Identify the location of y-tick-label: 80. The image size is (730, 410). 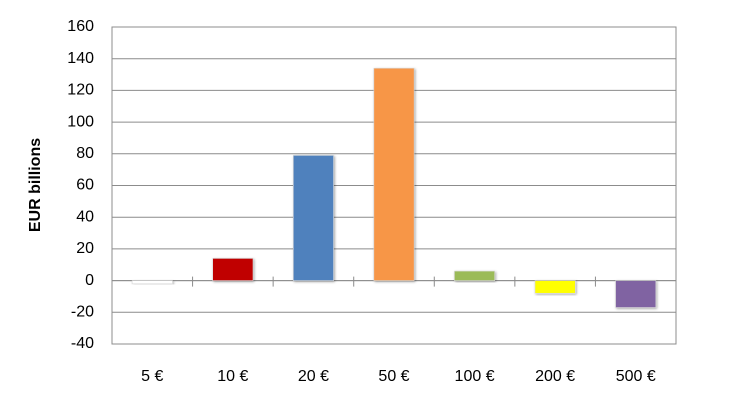
(85, 153).